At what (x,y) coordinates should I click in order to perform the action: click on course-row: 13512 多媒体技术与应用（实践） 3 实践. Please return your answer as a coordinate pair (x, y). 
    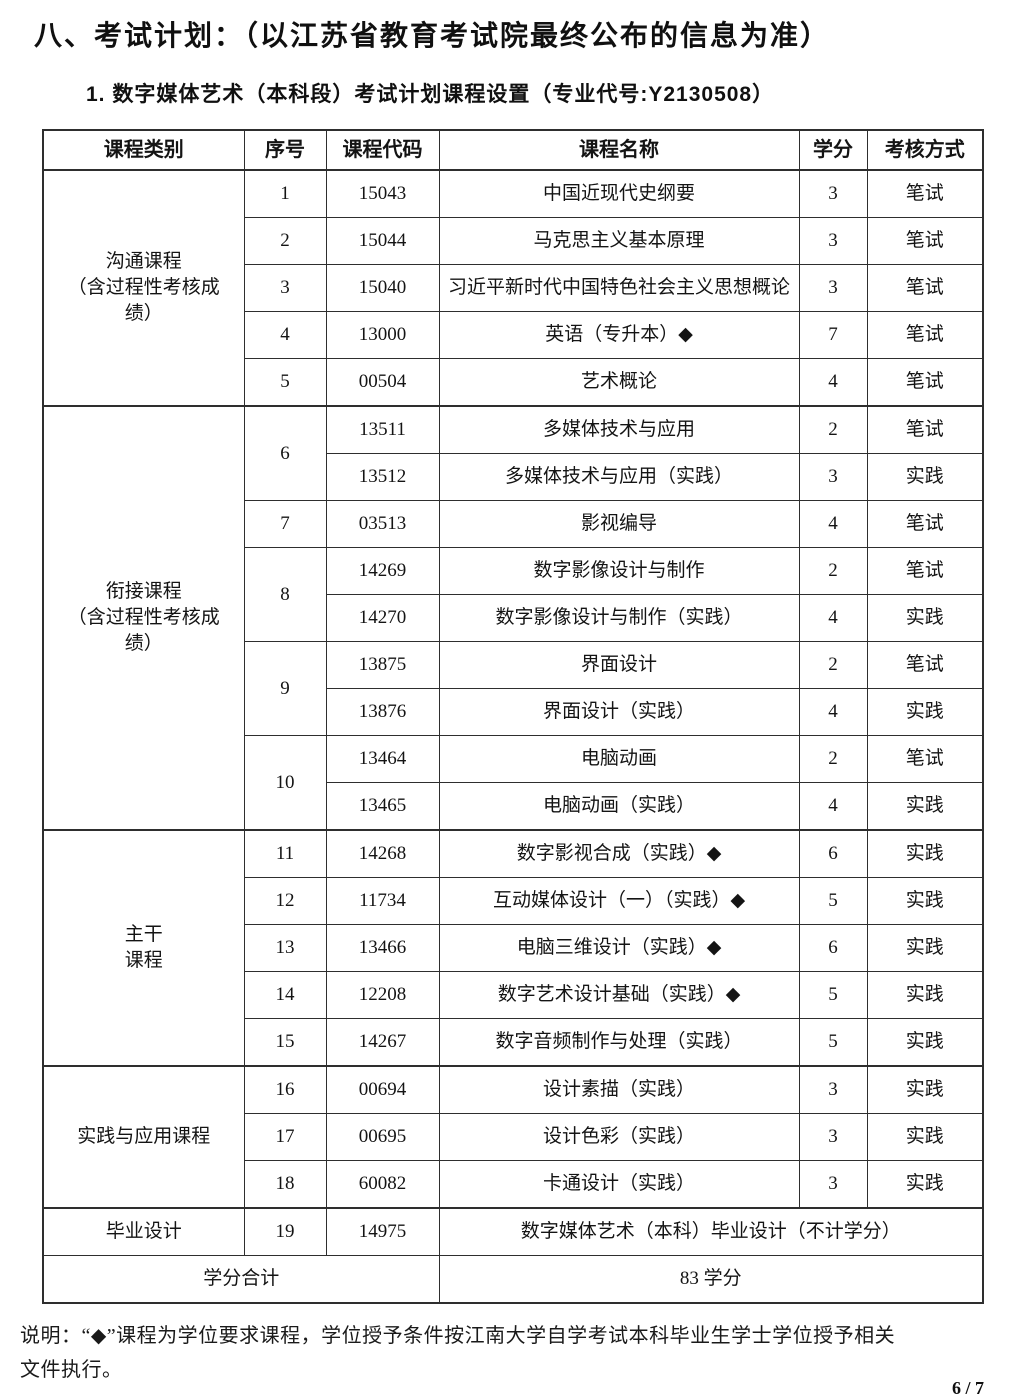
    Looking at the image, I should click on (513, 477).